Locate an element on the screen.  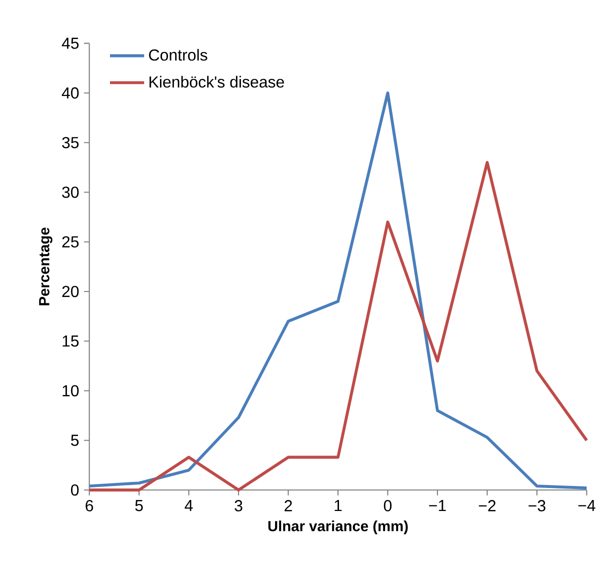
y-tick-label: 20 is located at coordinates (70, 292).